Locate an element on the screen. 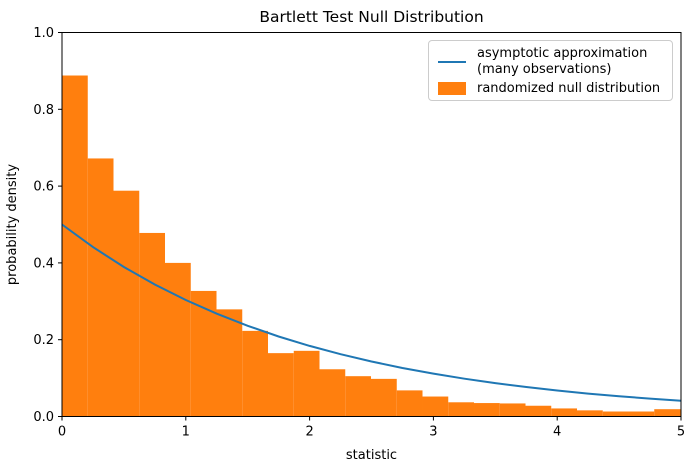 This screenshot has width=695, height=470. x-tick-label: 5 is located at coordinates (681, 432).